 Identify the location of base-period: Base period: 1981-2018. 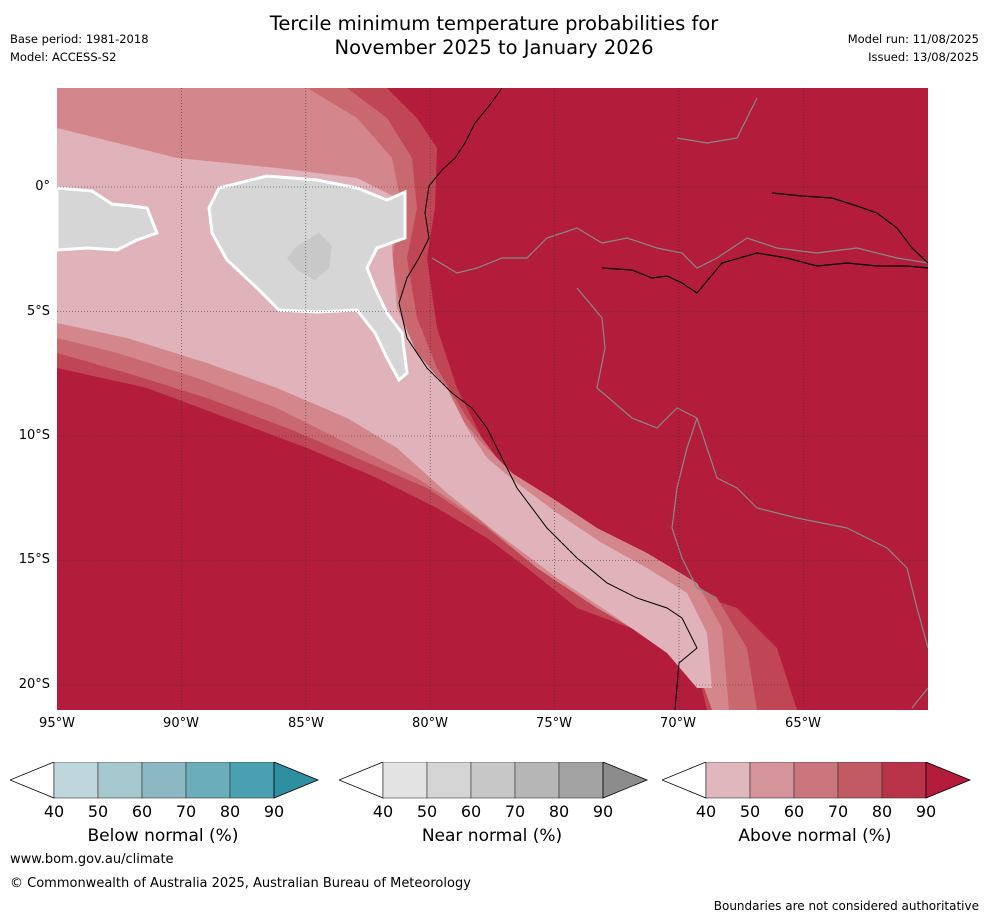
(79, 39).